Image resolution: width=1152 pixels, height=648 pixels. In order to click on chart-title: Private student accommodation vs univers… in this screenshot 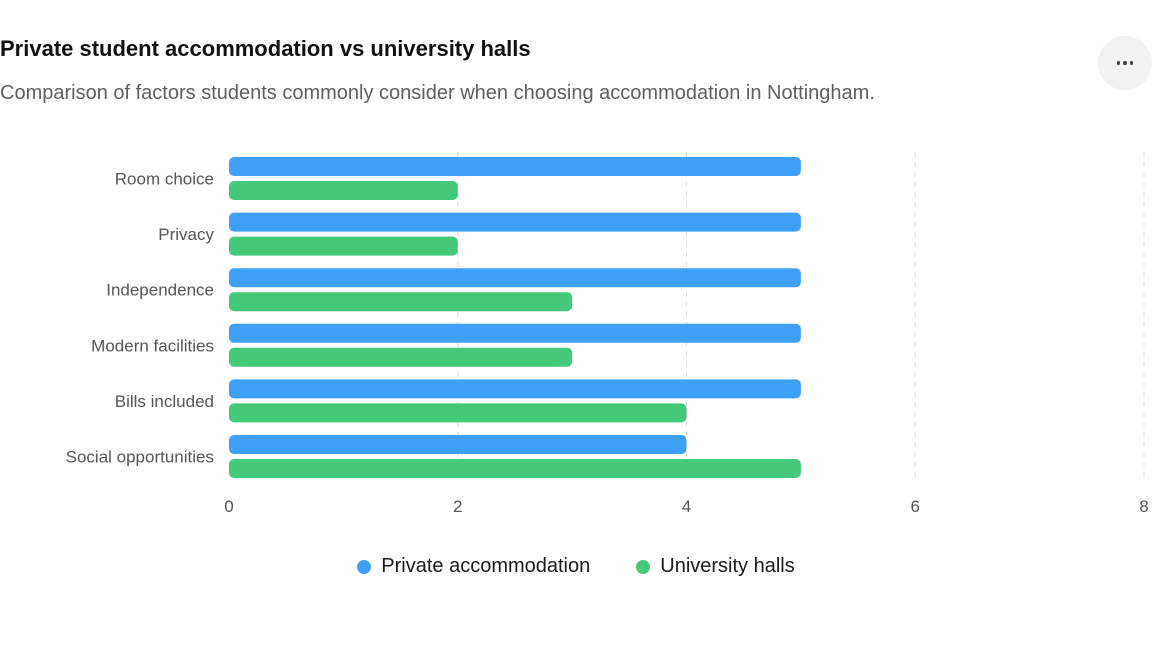, I will do `click(265, 48)`.